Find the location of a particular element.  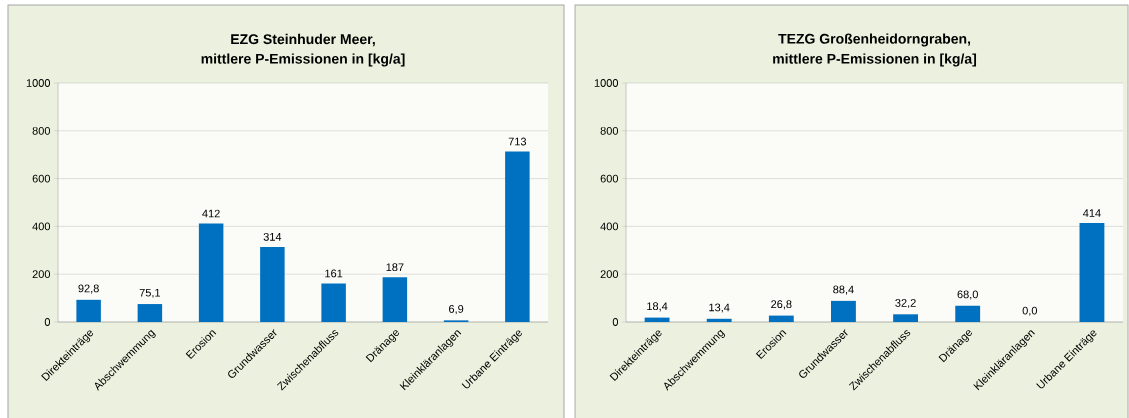

data-label: 18,4 is located at coordinates (657, 307).